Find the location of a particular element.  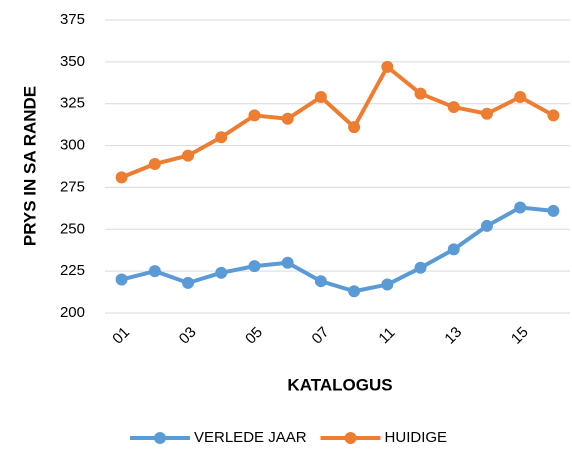

x-tick-label: 03 is located at coordinates (188, 336).